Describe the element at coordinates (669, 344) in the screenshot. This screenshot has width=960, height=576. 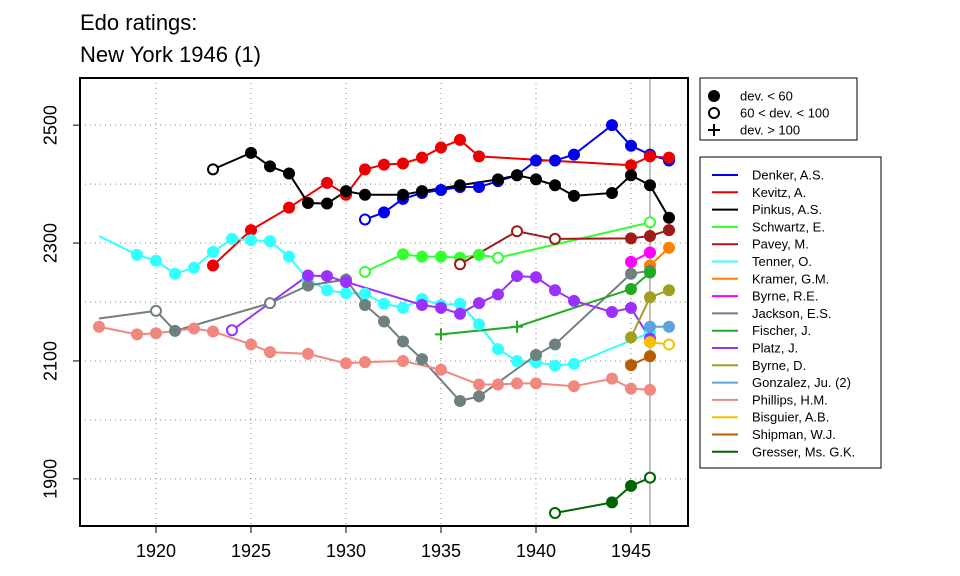
I see `data-point-bisguier-a-b` at that location.